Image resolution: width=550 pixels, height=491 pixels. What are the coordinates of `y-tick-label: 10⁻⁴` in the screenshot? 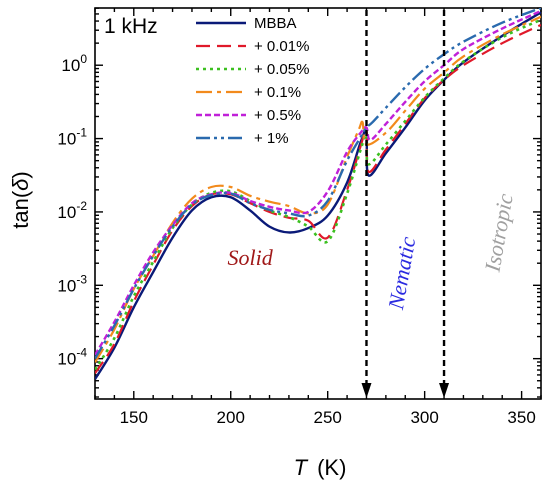 It's located at (72, 357).